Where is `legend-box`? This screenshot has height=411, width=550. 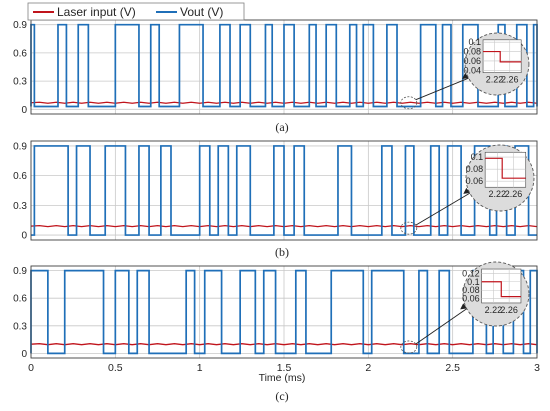 legend-box is located at coordinates (136, 11).